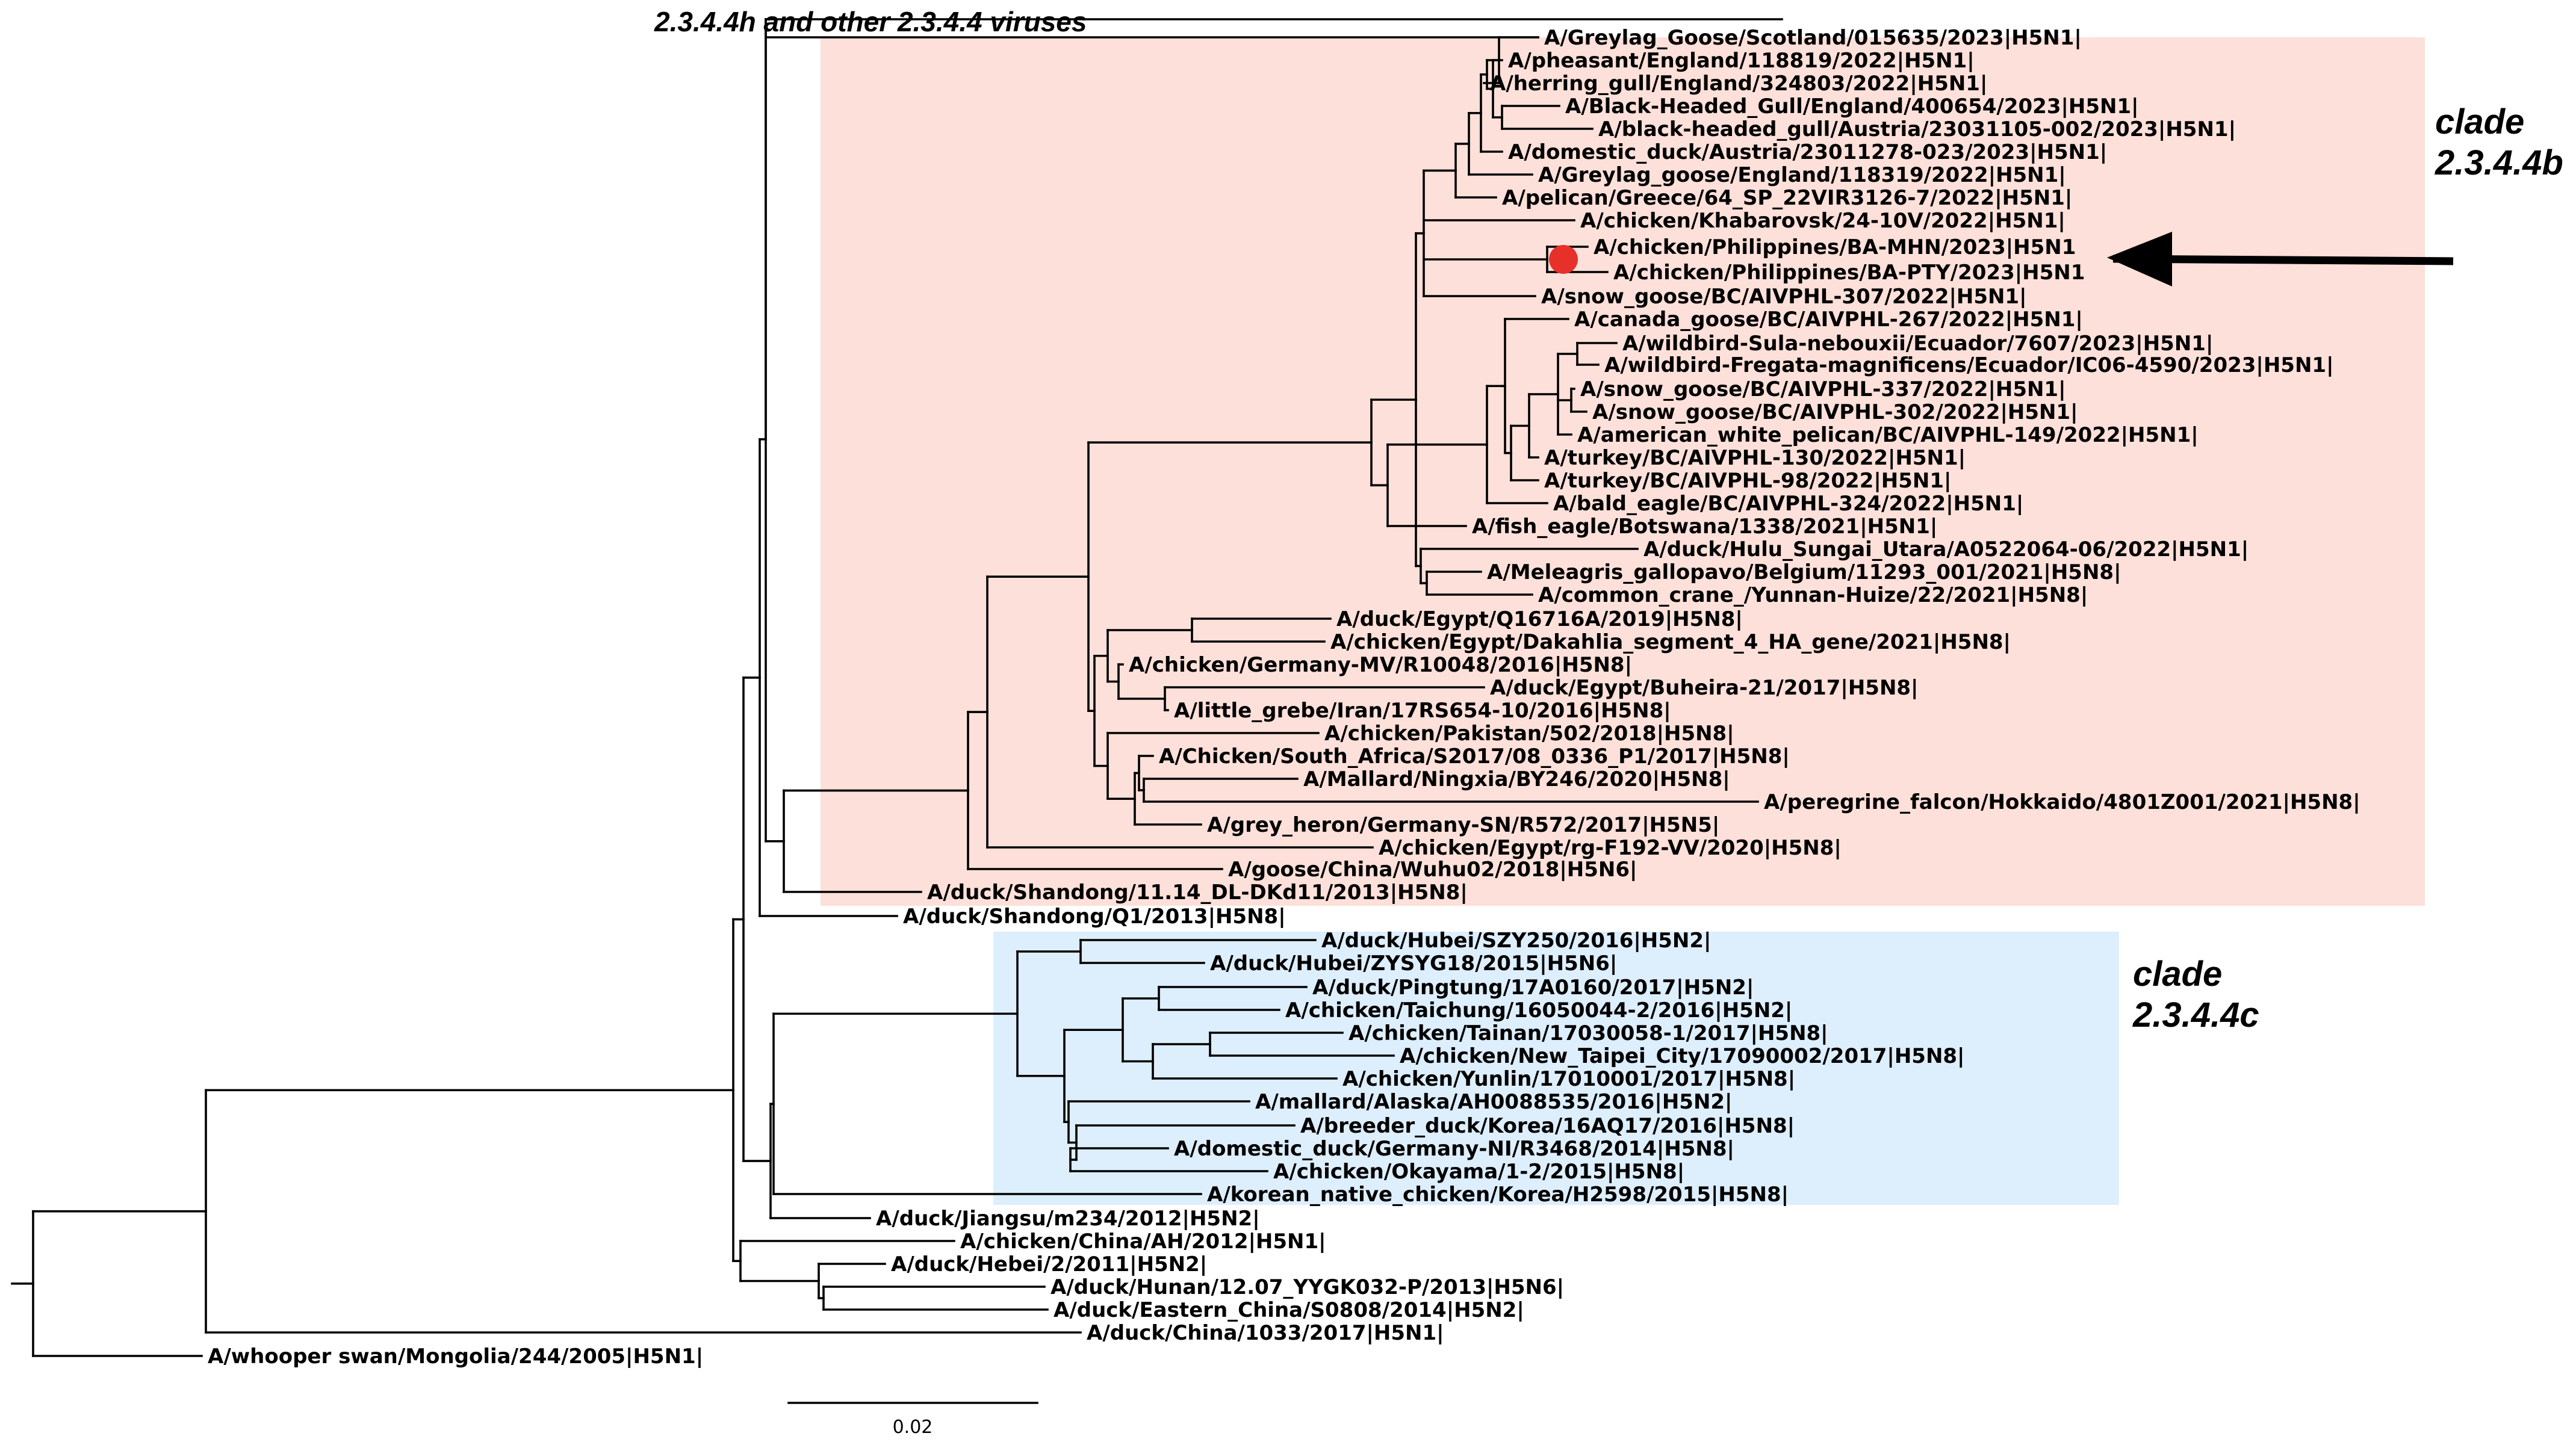 Image resolution: width=2576 pixels, height=1445 pixels. I want to click on leaf-label: A/chicken/Egypt/rg-F192-VV/2020|H5N8|, so click(1610, 848).